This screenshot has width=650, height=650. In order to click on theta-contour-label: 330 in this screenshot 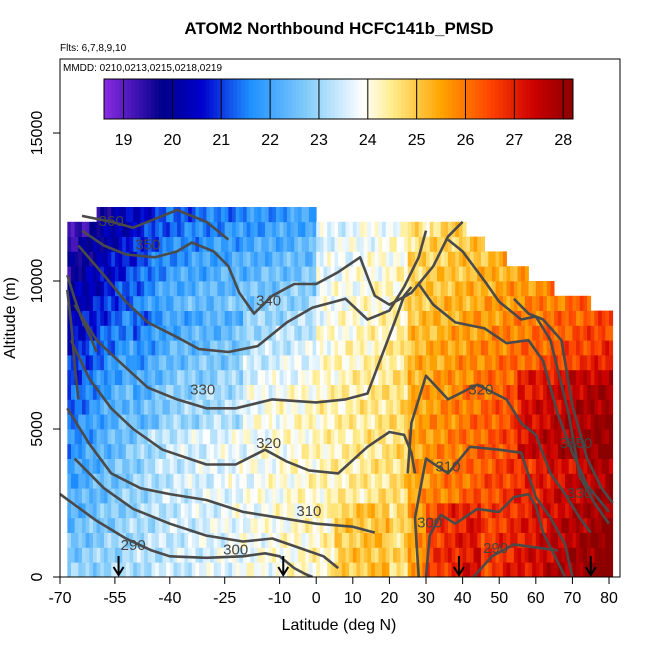, I will do `click(202, 389)`.